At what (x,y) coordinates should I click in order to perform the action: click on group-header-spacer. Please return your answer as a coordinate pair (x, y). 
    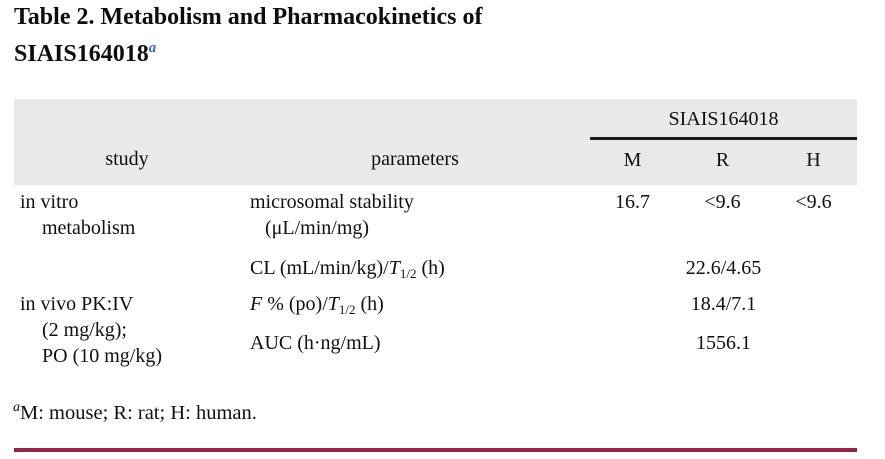
    Looking at the image, I should click on (302, 119).